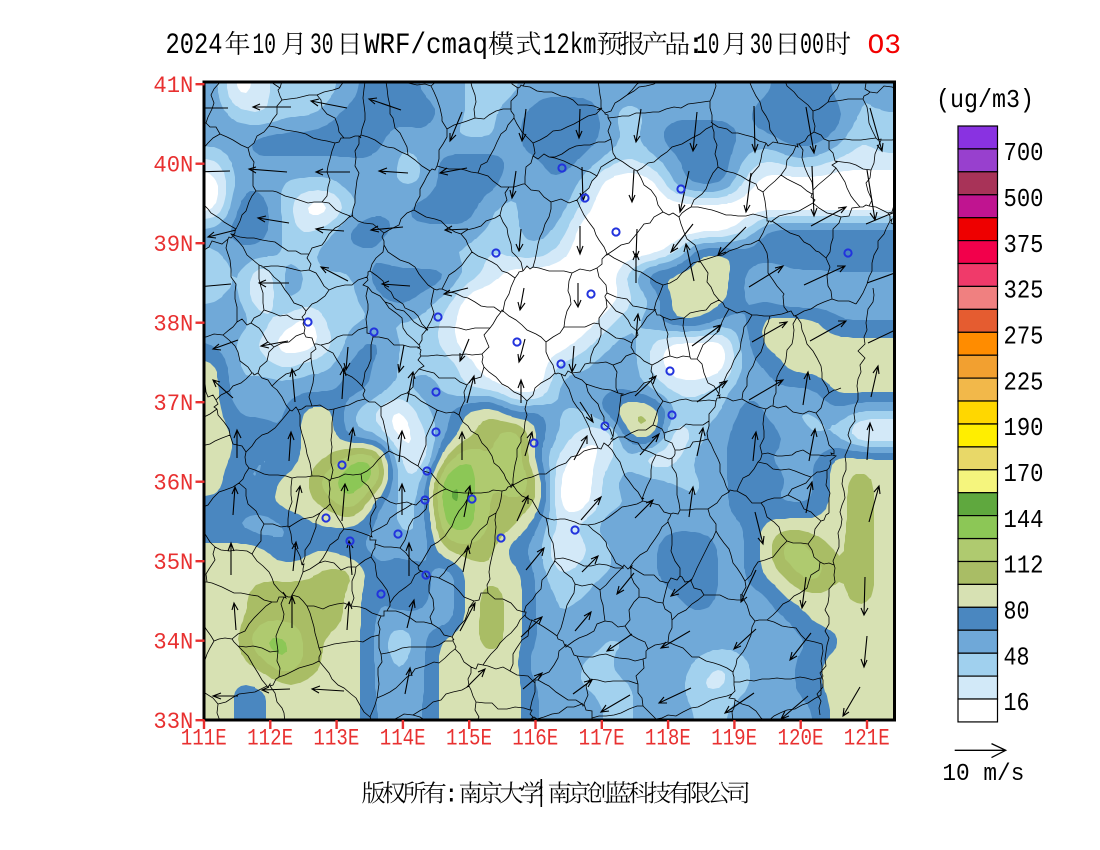 This screenshot has height=850, width=1100. I want to click on svg-text: 00, so click(812, 46).